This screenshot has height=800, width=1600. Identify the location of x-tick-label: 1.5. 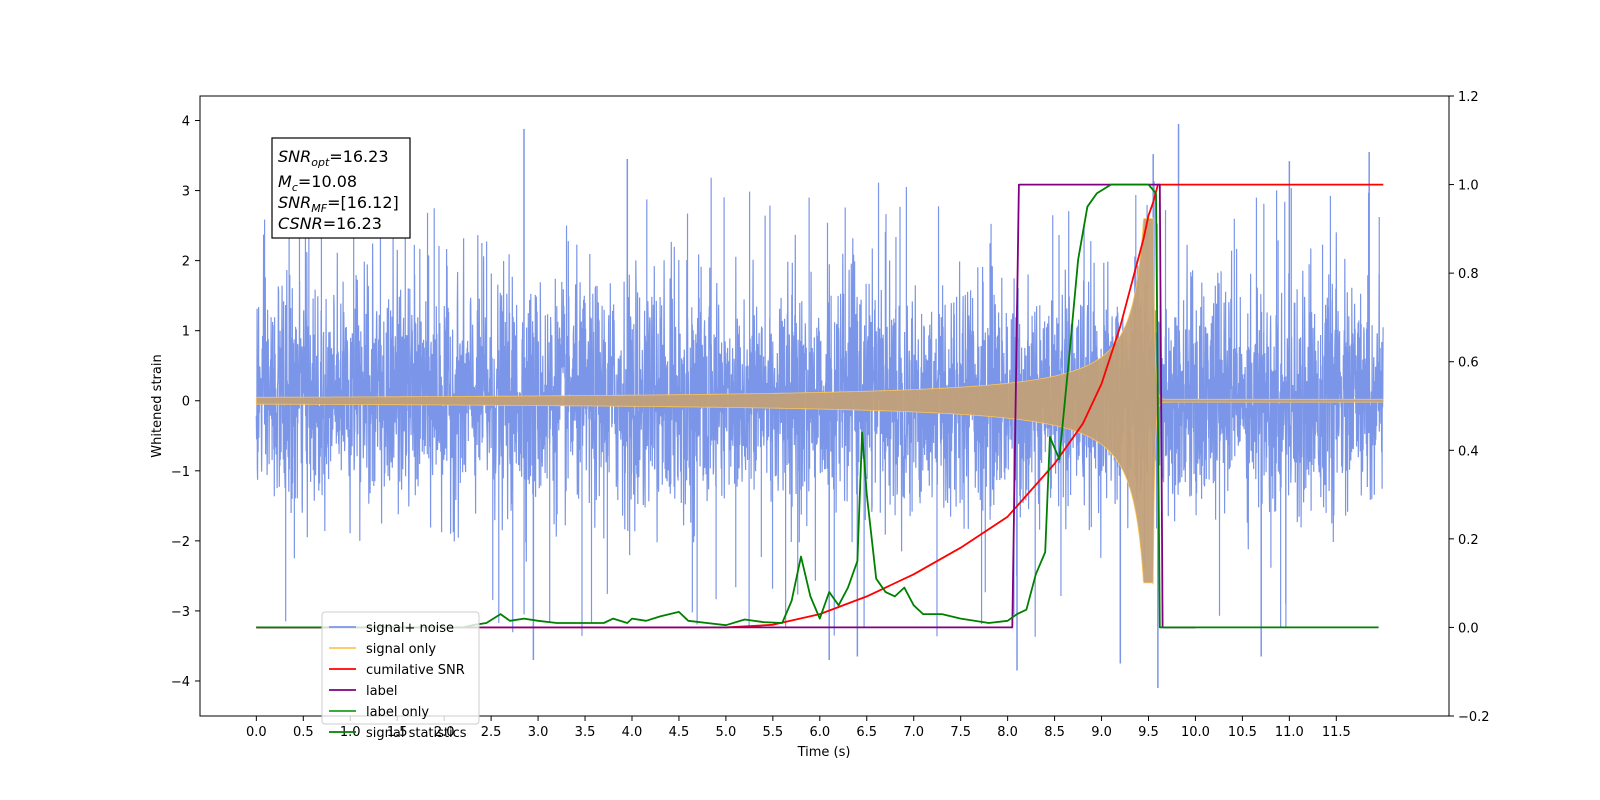
(397, 732).